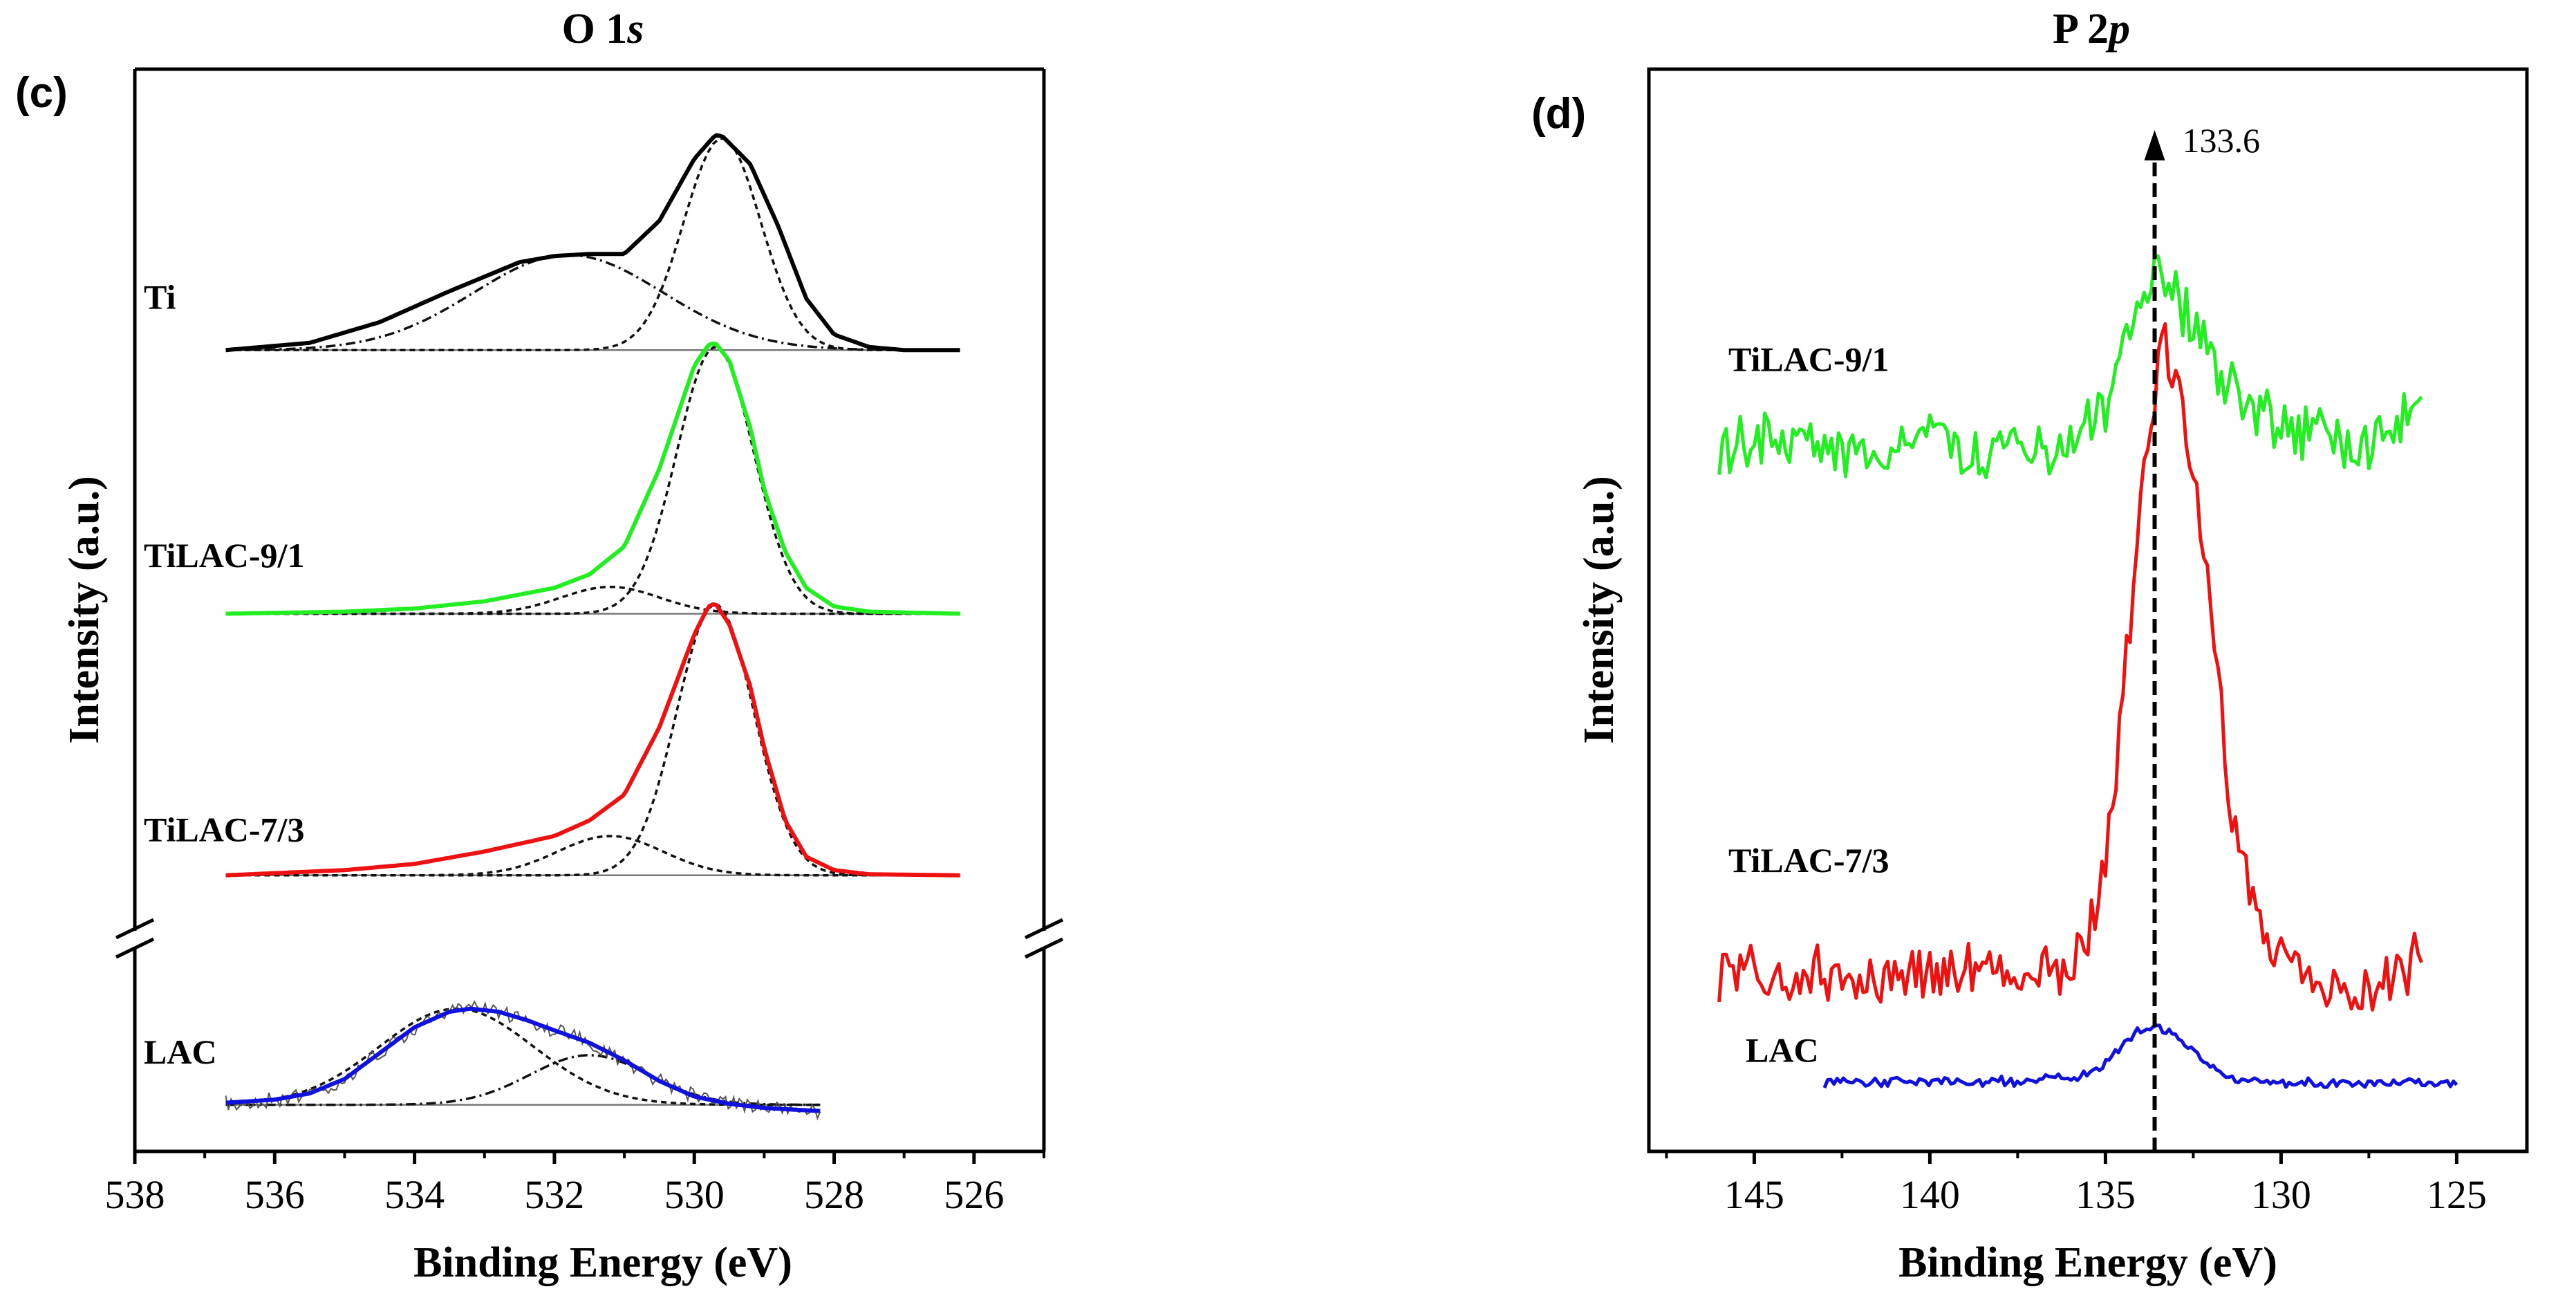  Describe the element at coordinates (694, 1194) in the screenshot. I see `panel-c-x-tick-label: 530` at that location.